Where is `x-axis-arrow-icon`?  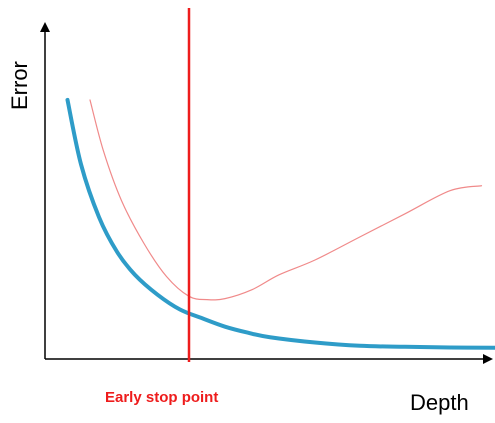 x-axis-arrow-icon is located at coordinates (488, 359).